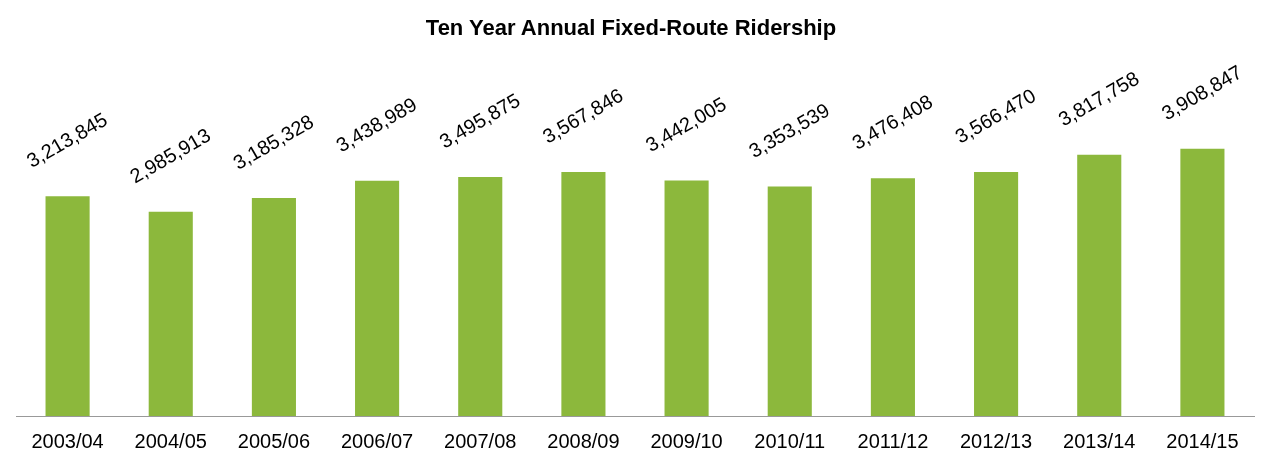  I want to click on x-tick-label: 2007/08, so click(480, 440).